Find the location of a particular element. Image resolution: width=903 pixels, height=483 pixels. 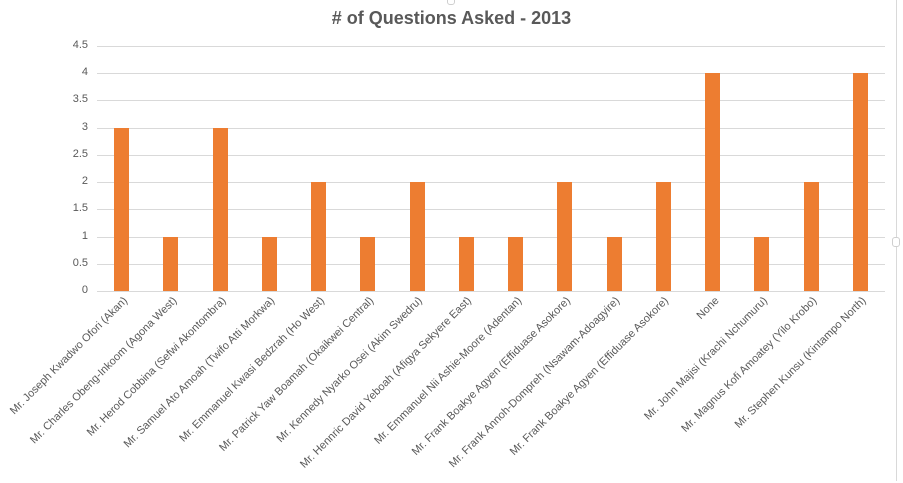

resize-handle-right is located at coordinates (896, 242).